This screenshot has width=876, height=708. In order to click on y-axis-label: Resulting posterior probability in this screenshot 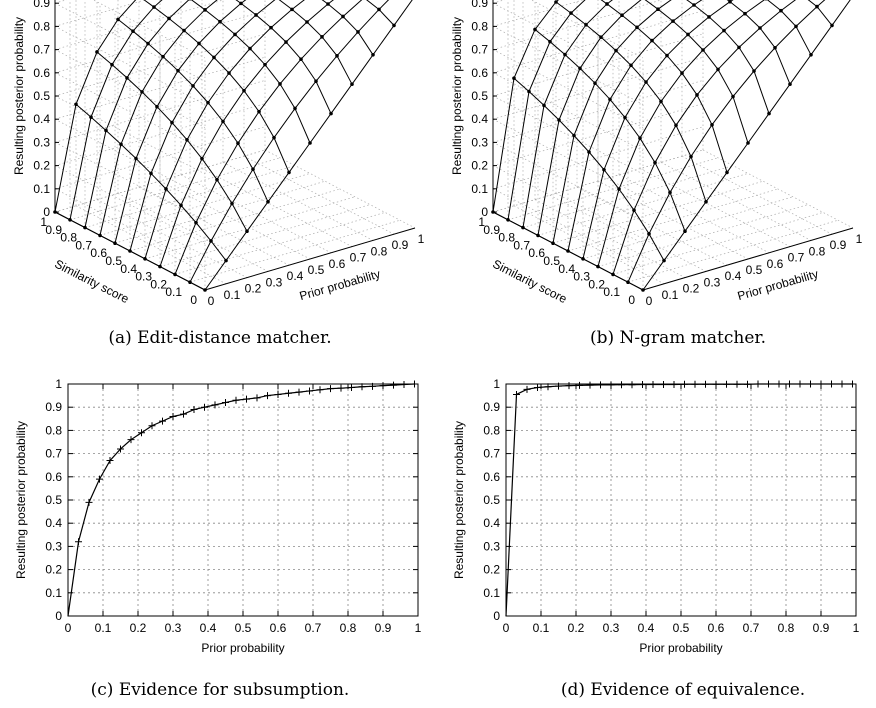, I will do `click(21, 500)`.